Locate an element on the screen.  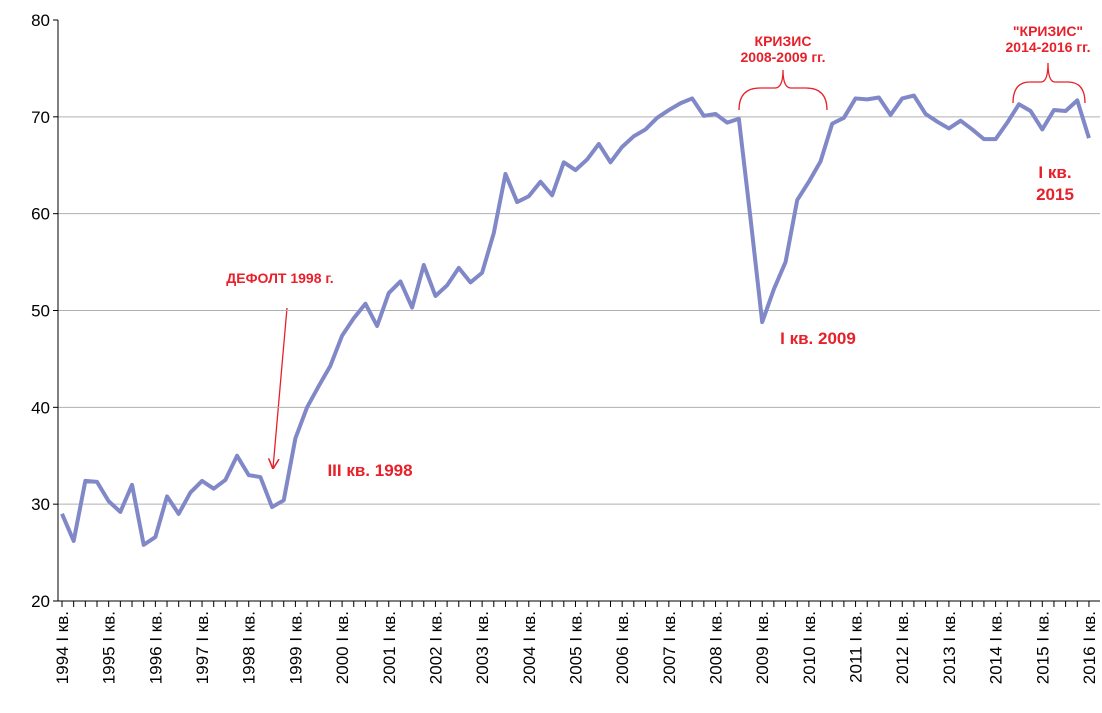
crisis-brace-2014 is located at coordinates (1049, 83).